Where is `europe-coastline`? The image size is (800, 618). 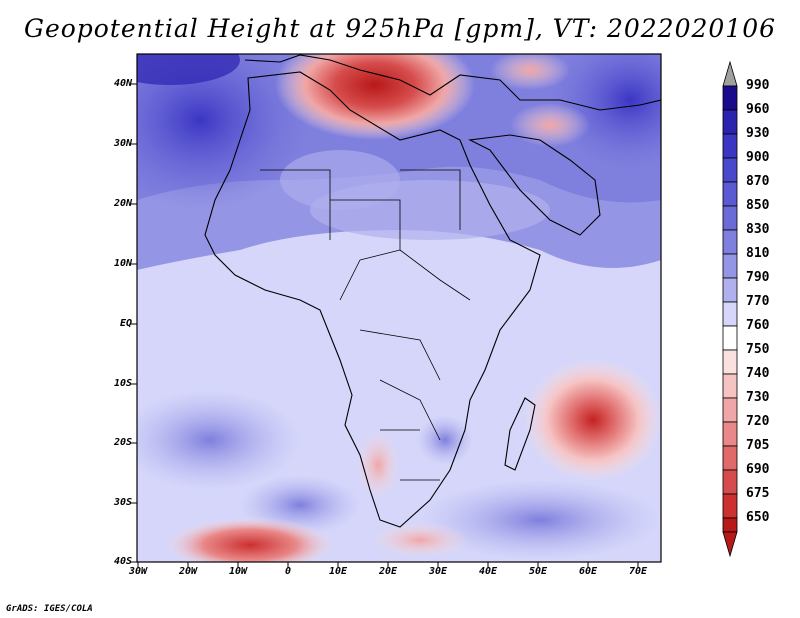
europe-coastline is located at coordinates (452, 82).